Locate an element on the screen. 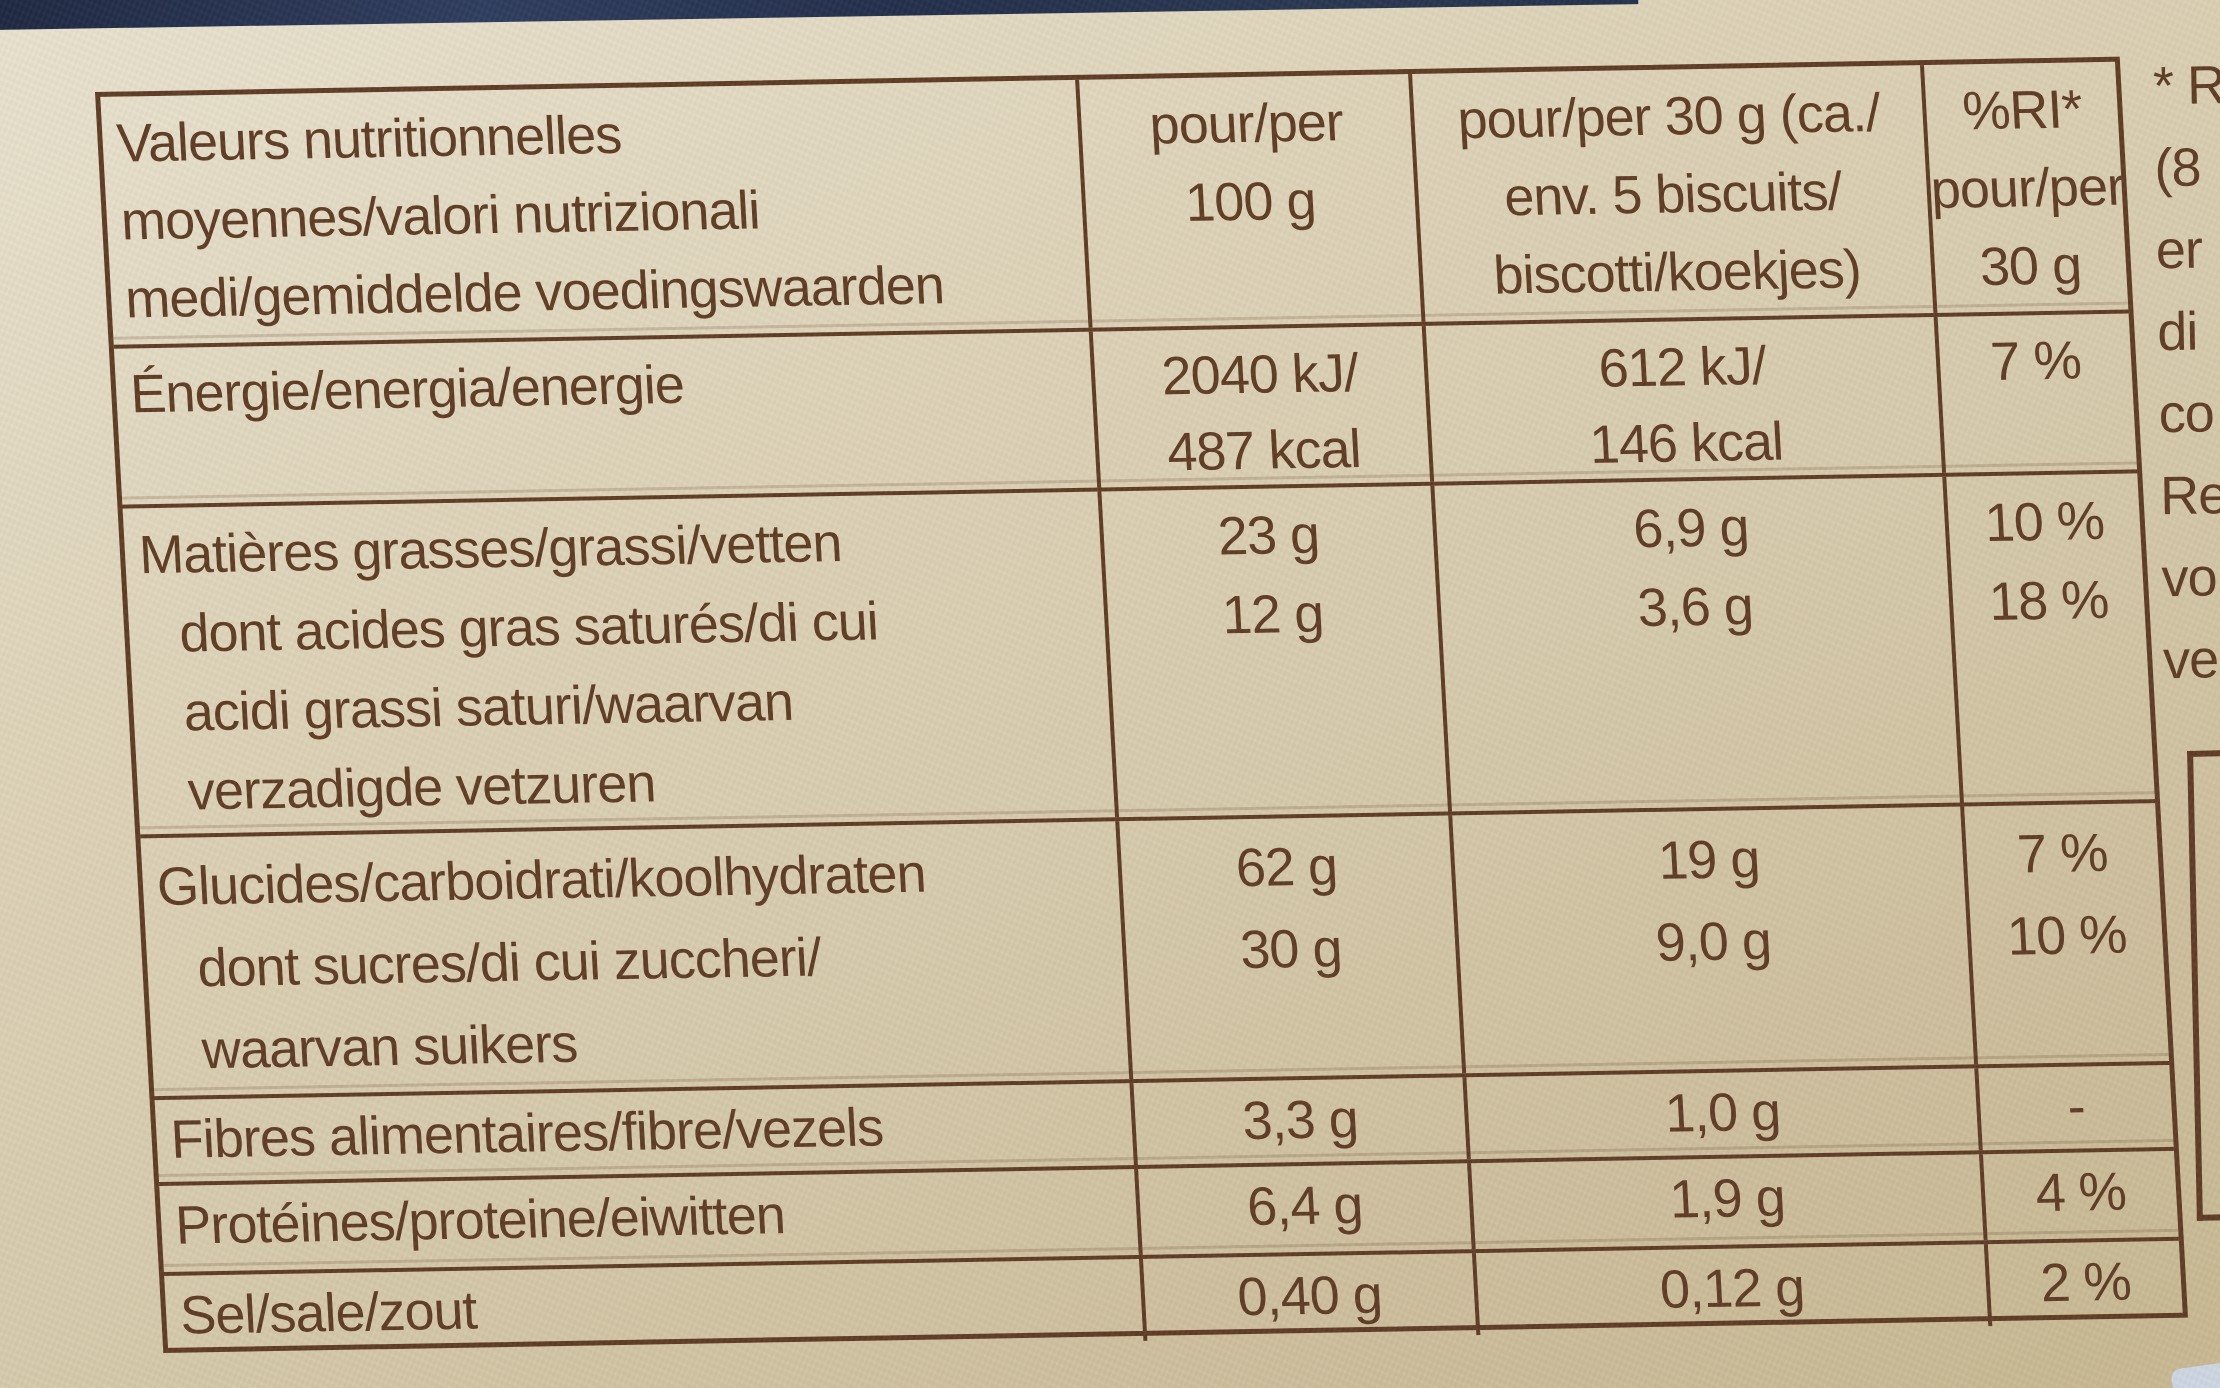 This screenshot has height=1388, width=2220. fibre-ri-cell: - is located at coordinates (2074, 1107).